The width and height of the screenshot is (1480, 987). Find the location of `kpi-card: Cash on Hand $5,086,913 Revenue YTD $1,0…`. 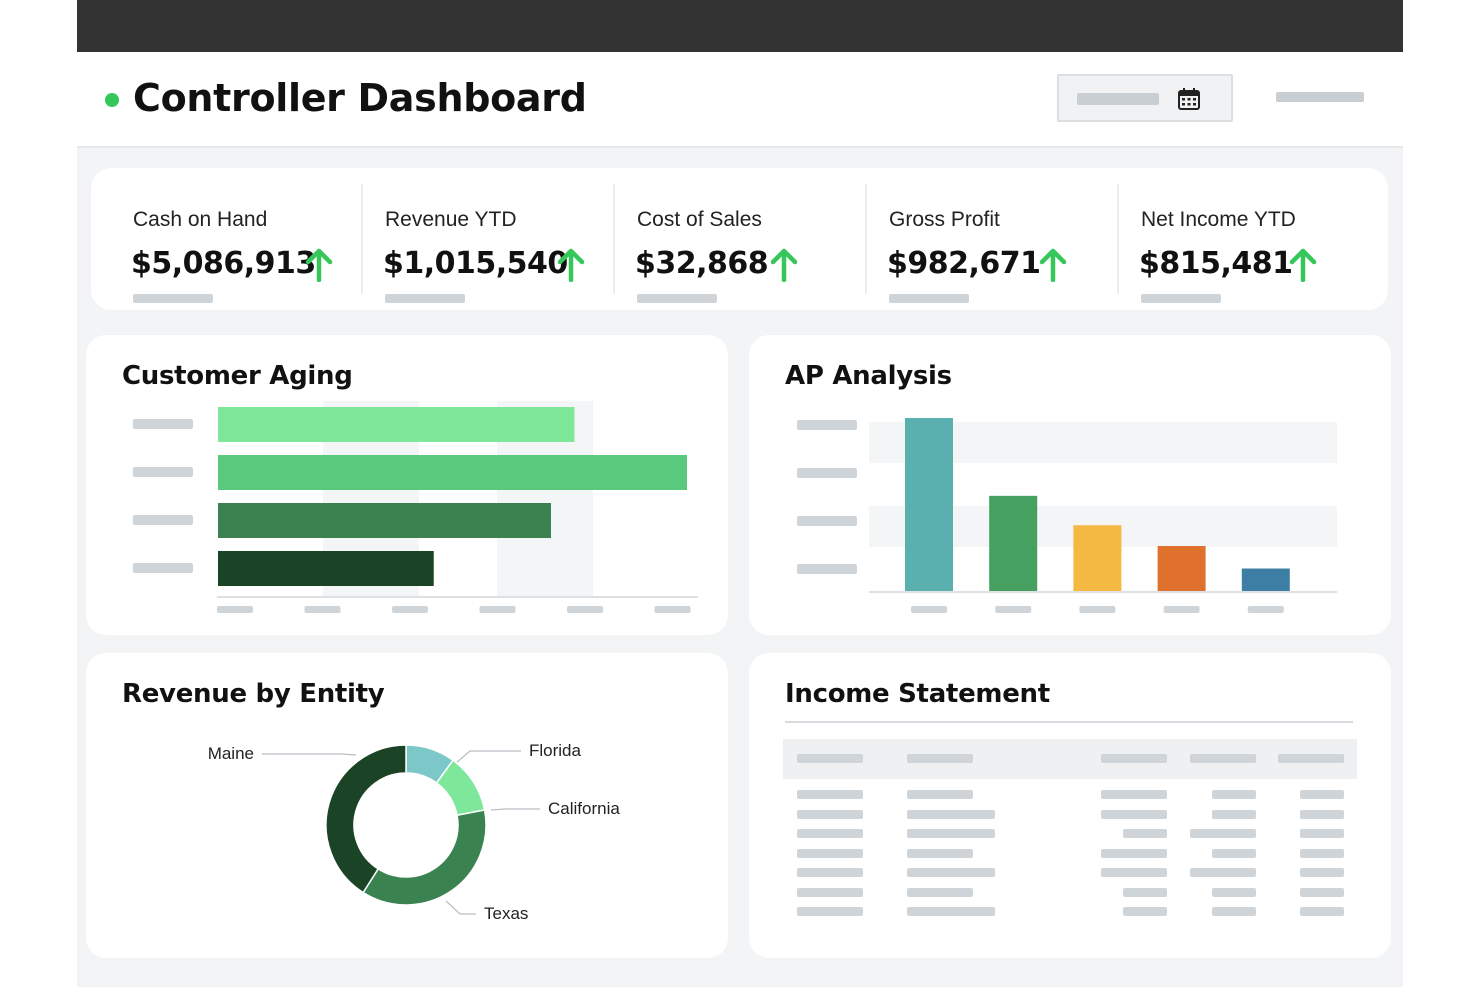

kpi-card: Cash on Hand $5,086,913 Revenue YTD $1,0… is located at coordinates (739, 239).